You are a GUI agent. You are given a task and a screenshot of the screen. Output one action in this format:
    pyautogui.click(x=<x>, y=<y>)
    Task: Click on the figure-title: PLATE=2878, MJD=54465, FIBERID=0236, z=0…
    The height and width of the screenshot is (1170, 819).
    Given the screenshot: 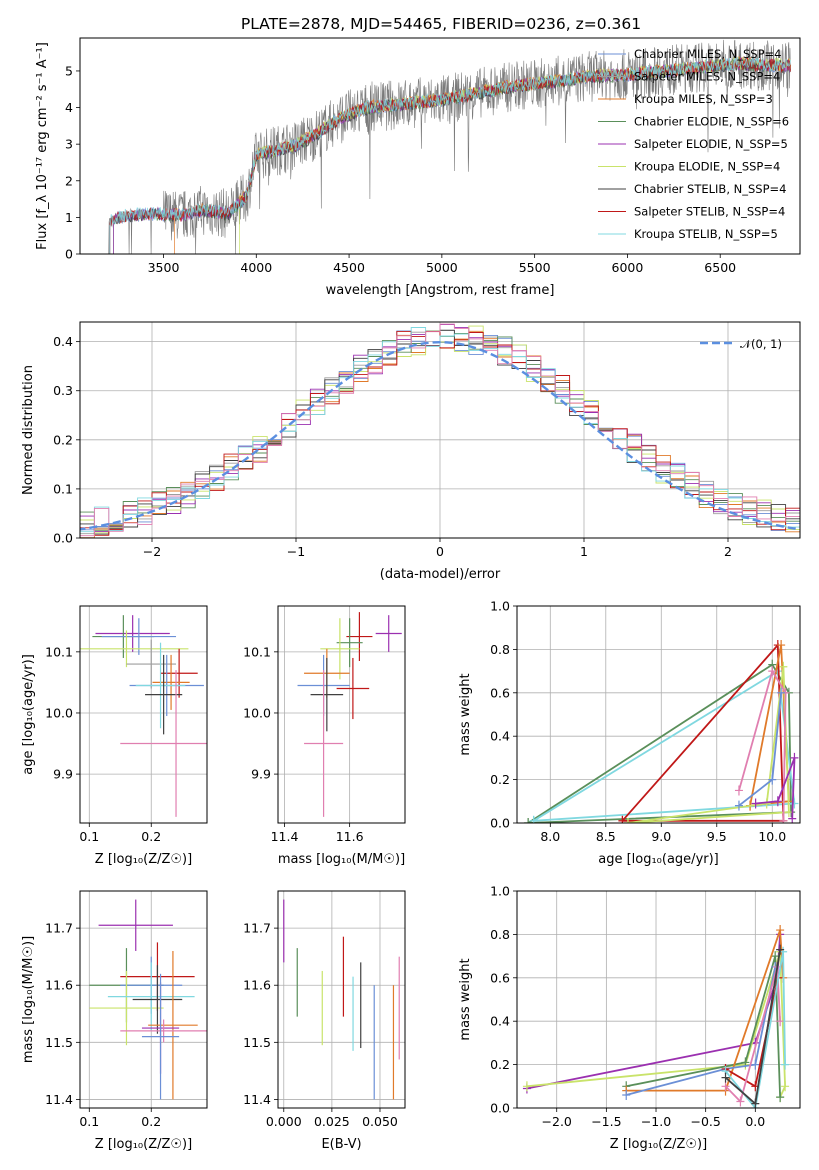 What is the action you would take?
    pyautogui.click(x=441, y=24)
    